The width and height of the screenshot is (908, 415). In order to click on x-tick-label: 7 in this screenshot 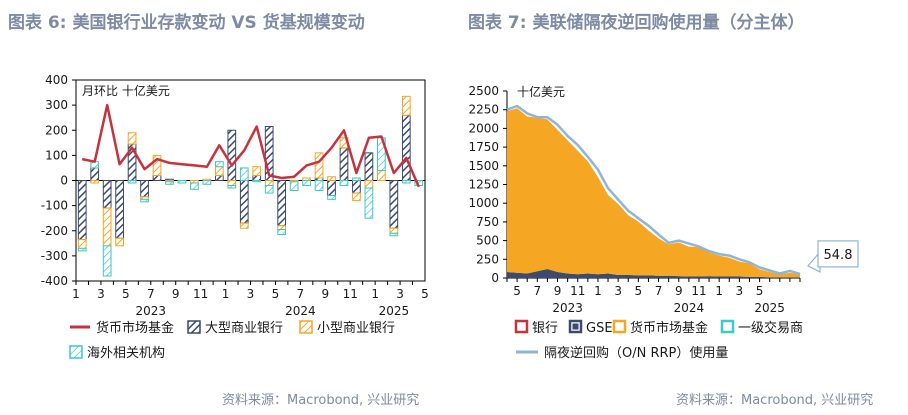, I will do `click(301, 294)`.